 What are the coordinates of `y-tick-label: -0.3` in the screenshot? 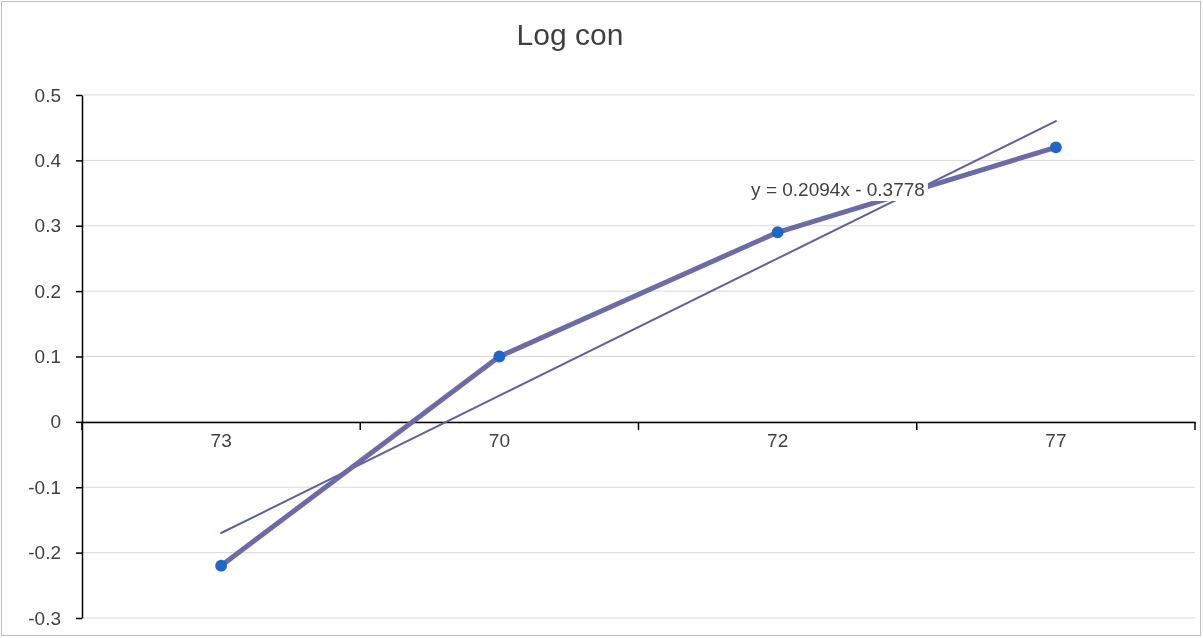 It's located at (44, 618).